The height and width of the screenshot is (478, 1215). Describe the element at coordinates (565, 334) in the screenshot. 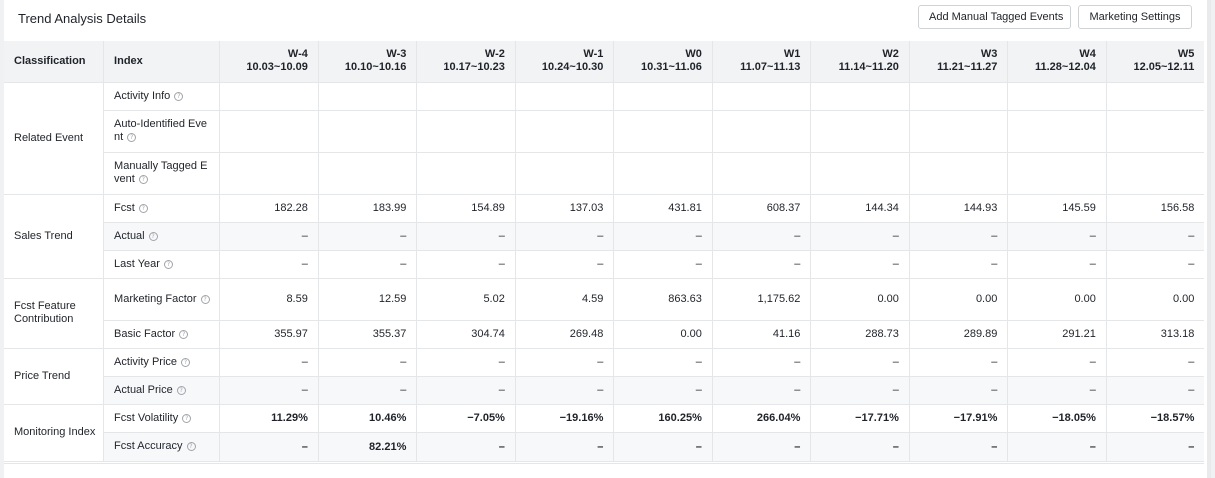

I see `value-cell: 269.48` at that location.